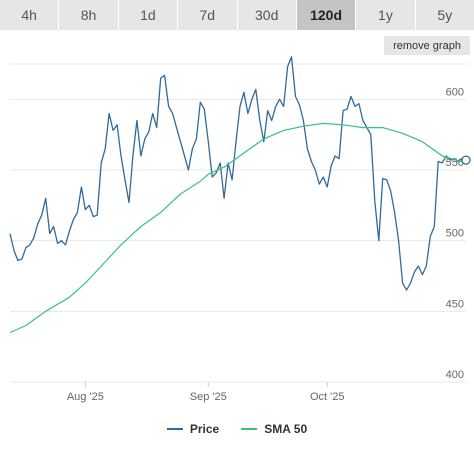  I want to click on x-tick-label: Sep '25, so click(208, 397).